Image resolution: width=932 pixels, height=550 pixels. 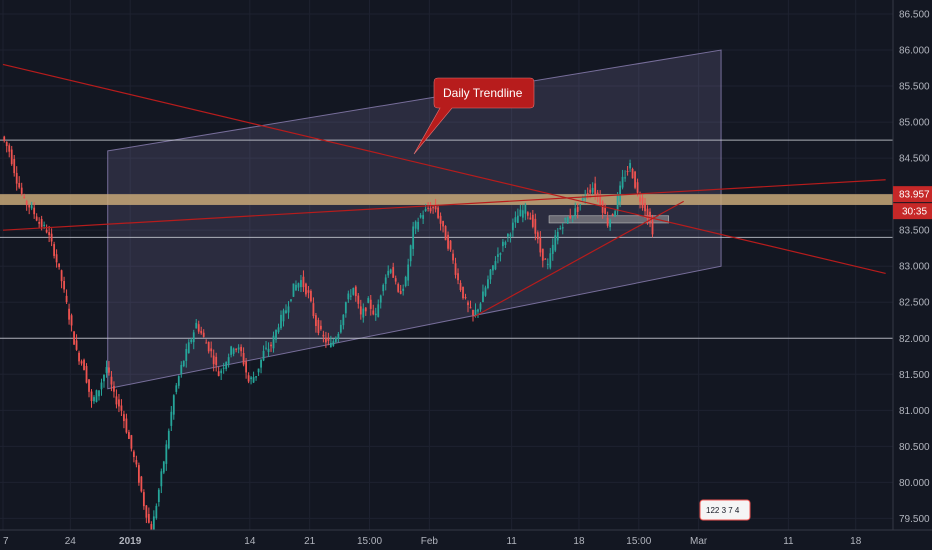 I want to click on indicator-badge: 122 3 7 4, so click(x=725, y=510).